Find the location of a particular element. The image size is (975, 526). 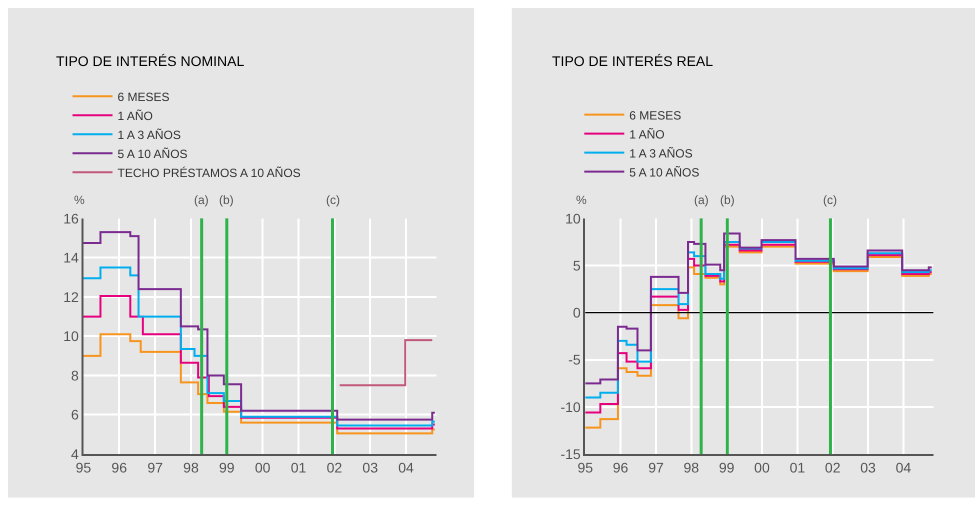

y-tick-label: 6 is located at coordinates (75, 414).